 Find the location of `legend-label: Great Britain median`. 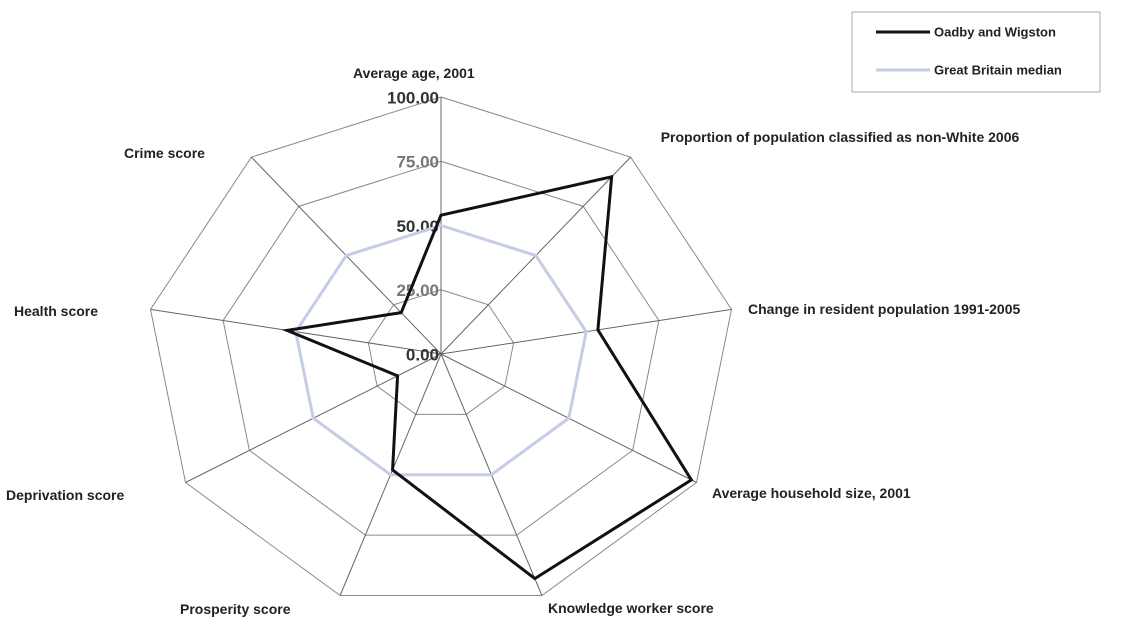

legend-label: Great Britain median is located at coordinates (998, 69).